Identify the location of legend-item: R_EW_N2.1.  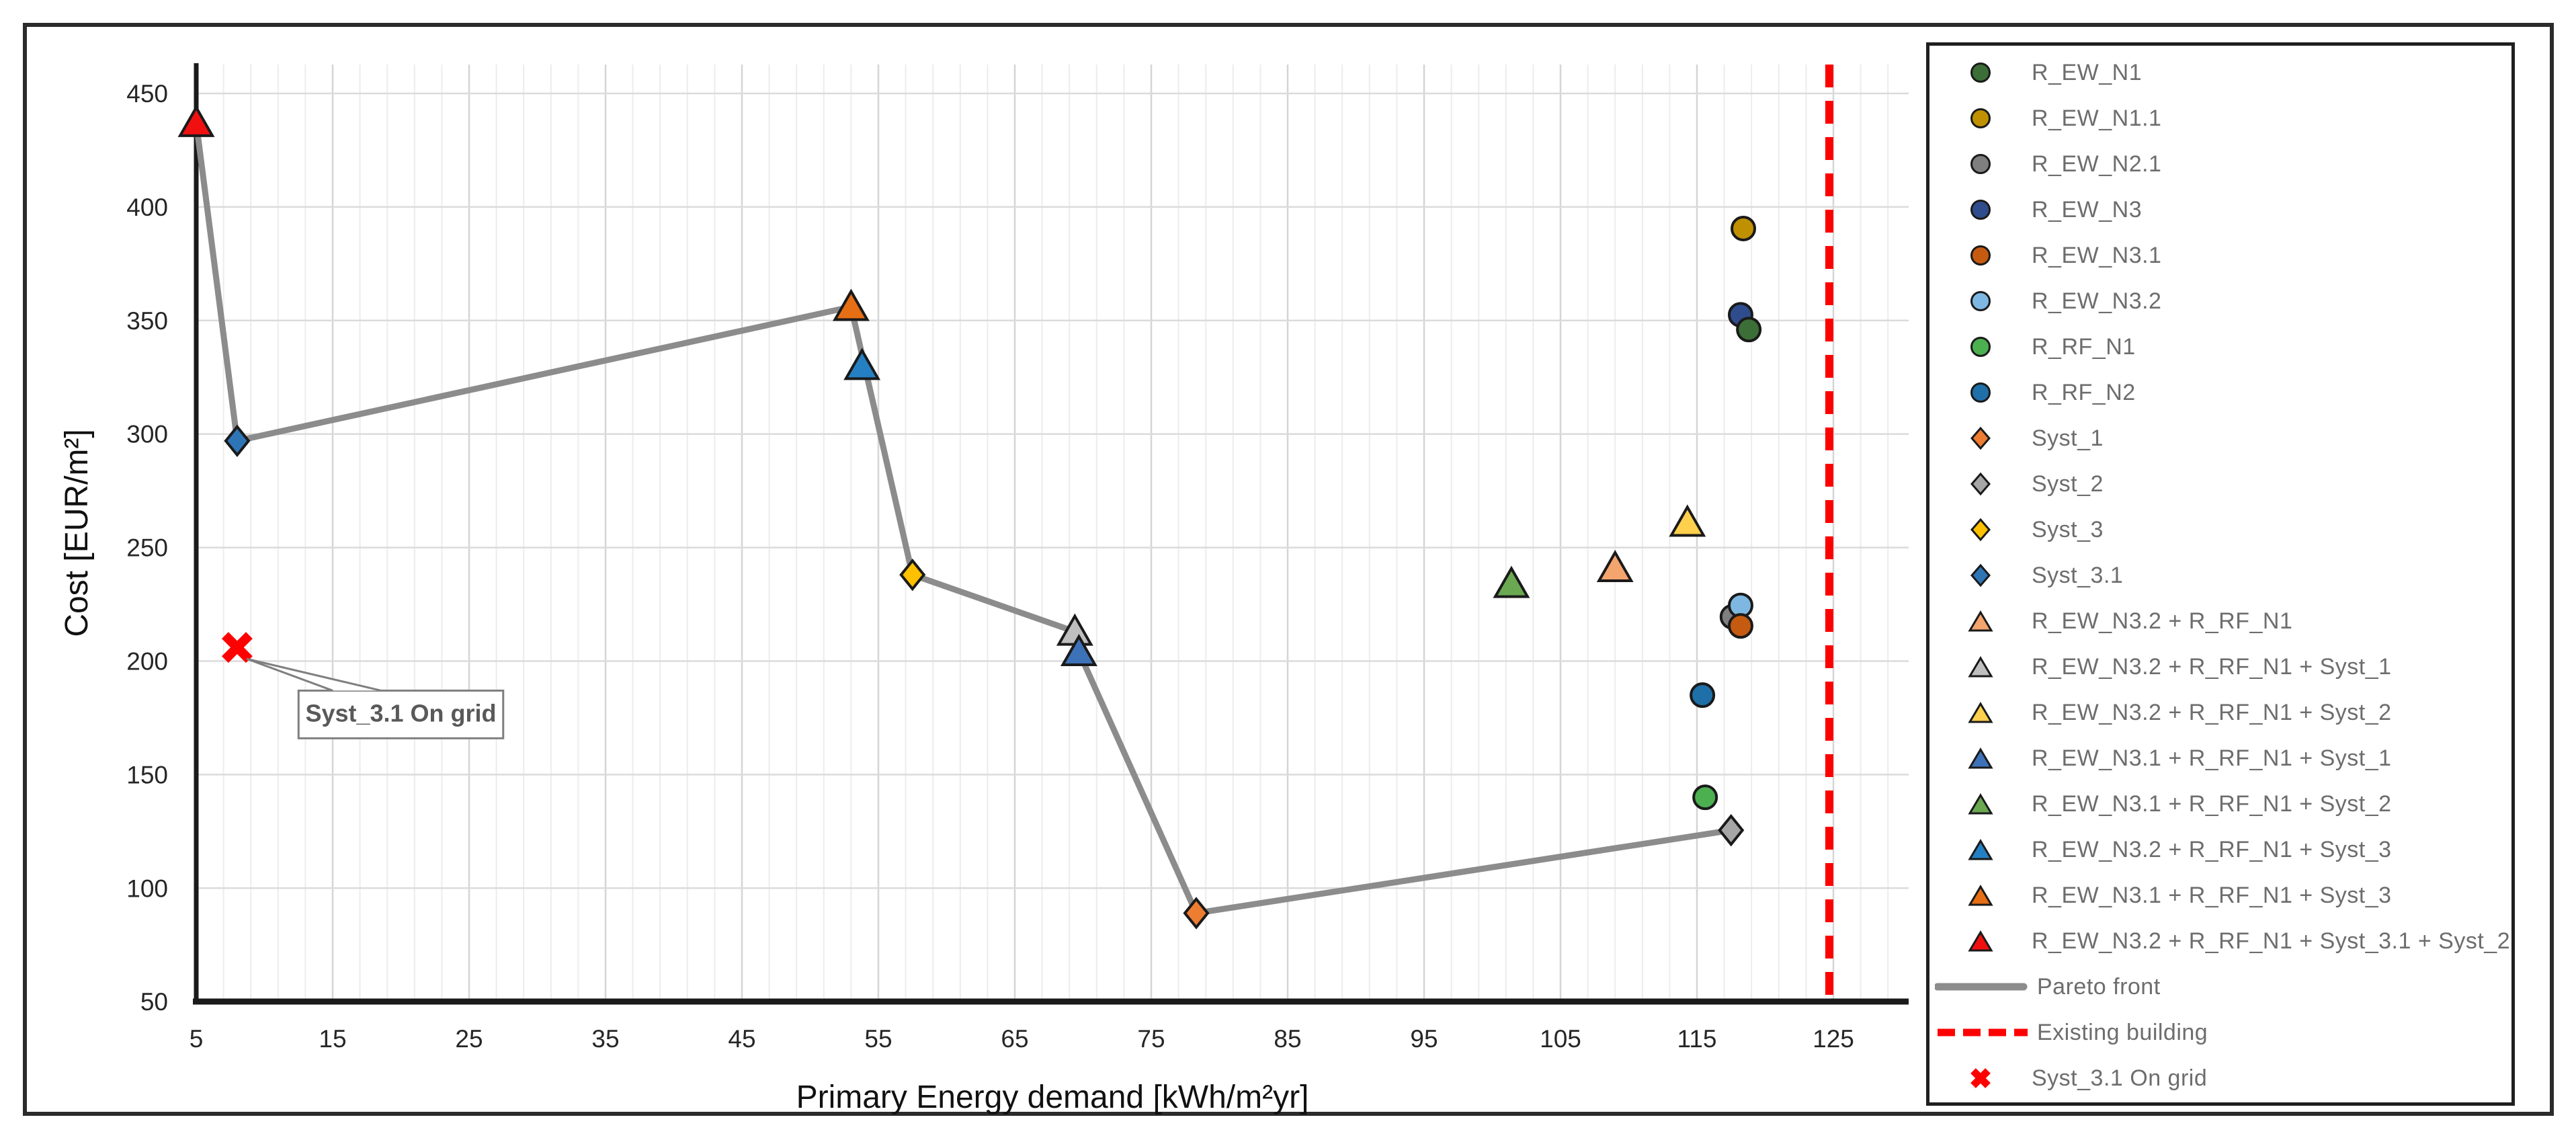
(2220, 164).